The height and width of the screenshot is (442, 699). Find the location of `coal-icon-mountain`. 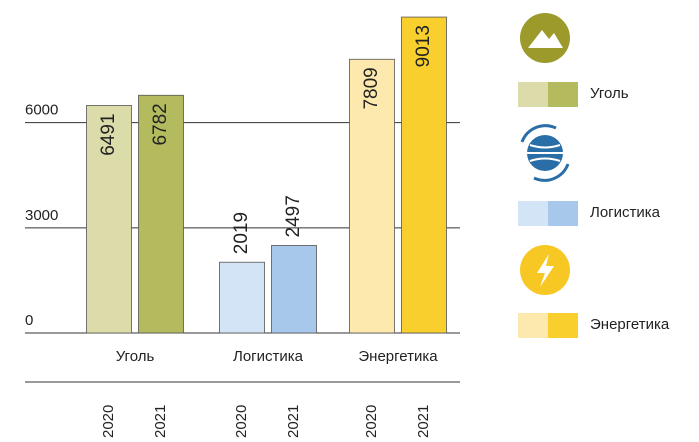

coal-icon-mountain is located at coordinates (545, 39).